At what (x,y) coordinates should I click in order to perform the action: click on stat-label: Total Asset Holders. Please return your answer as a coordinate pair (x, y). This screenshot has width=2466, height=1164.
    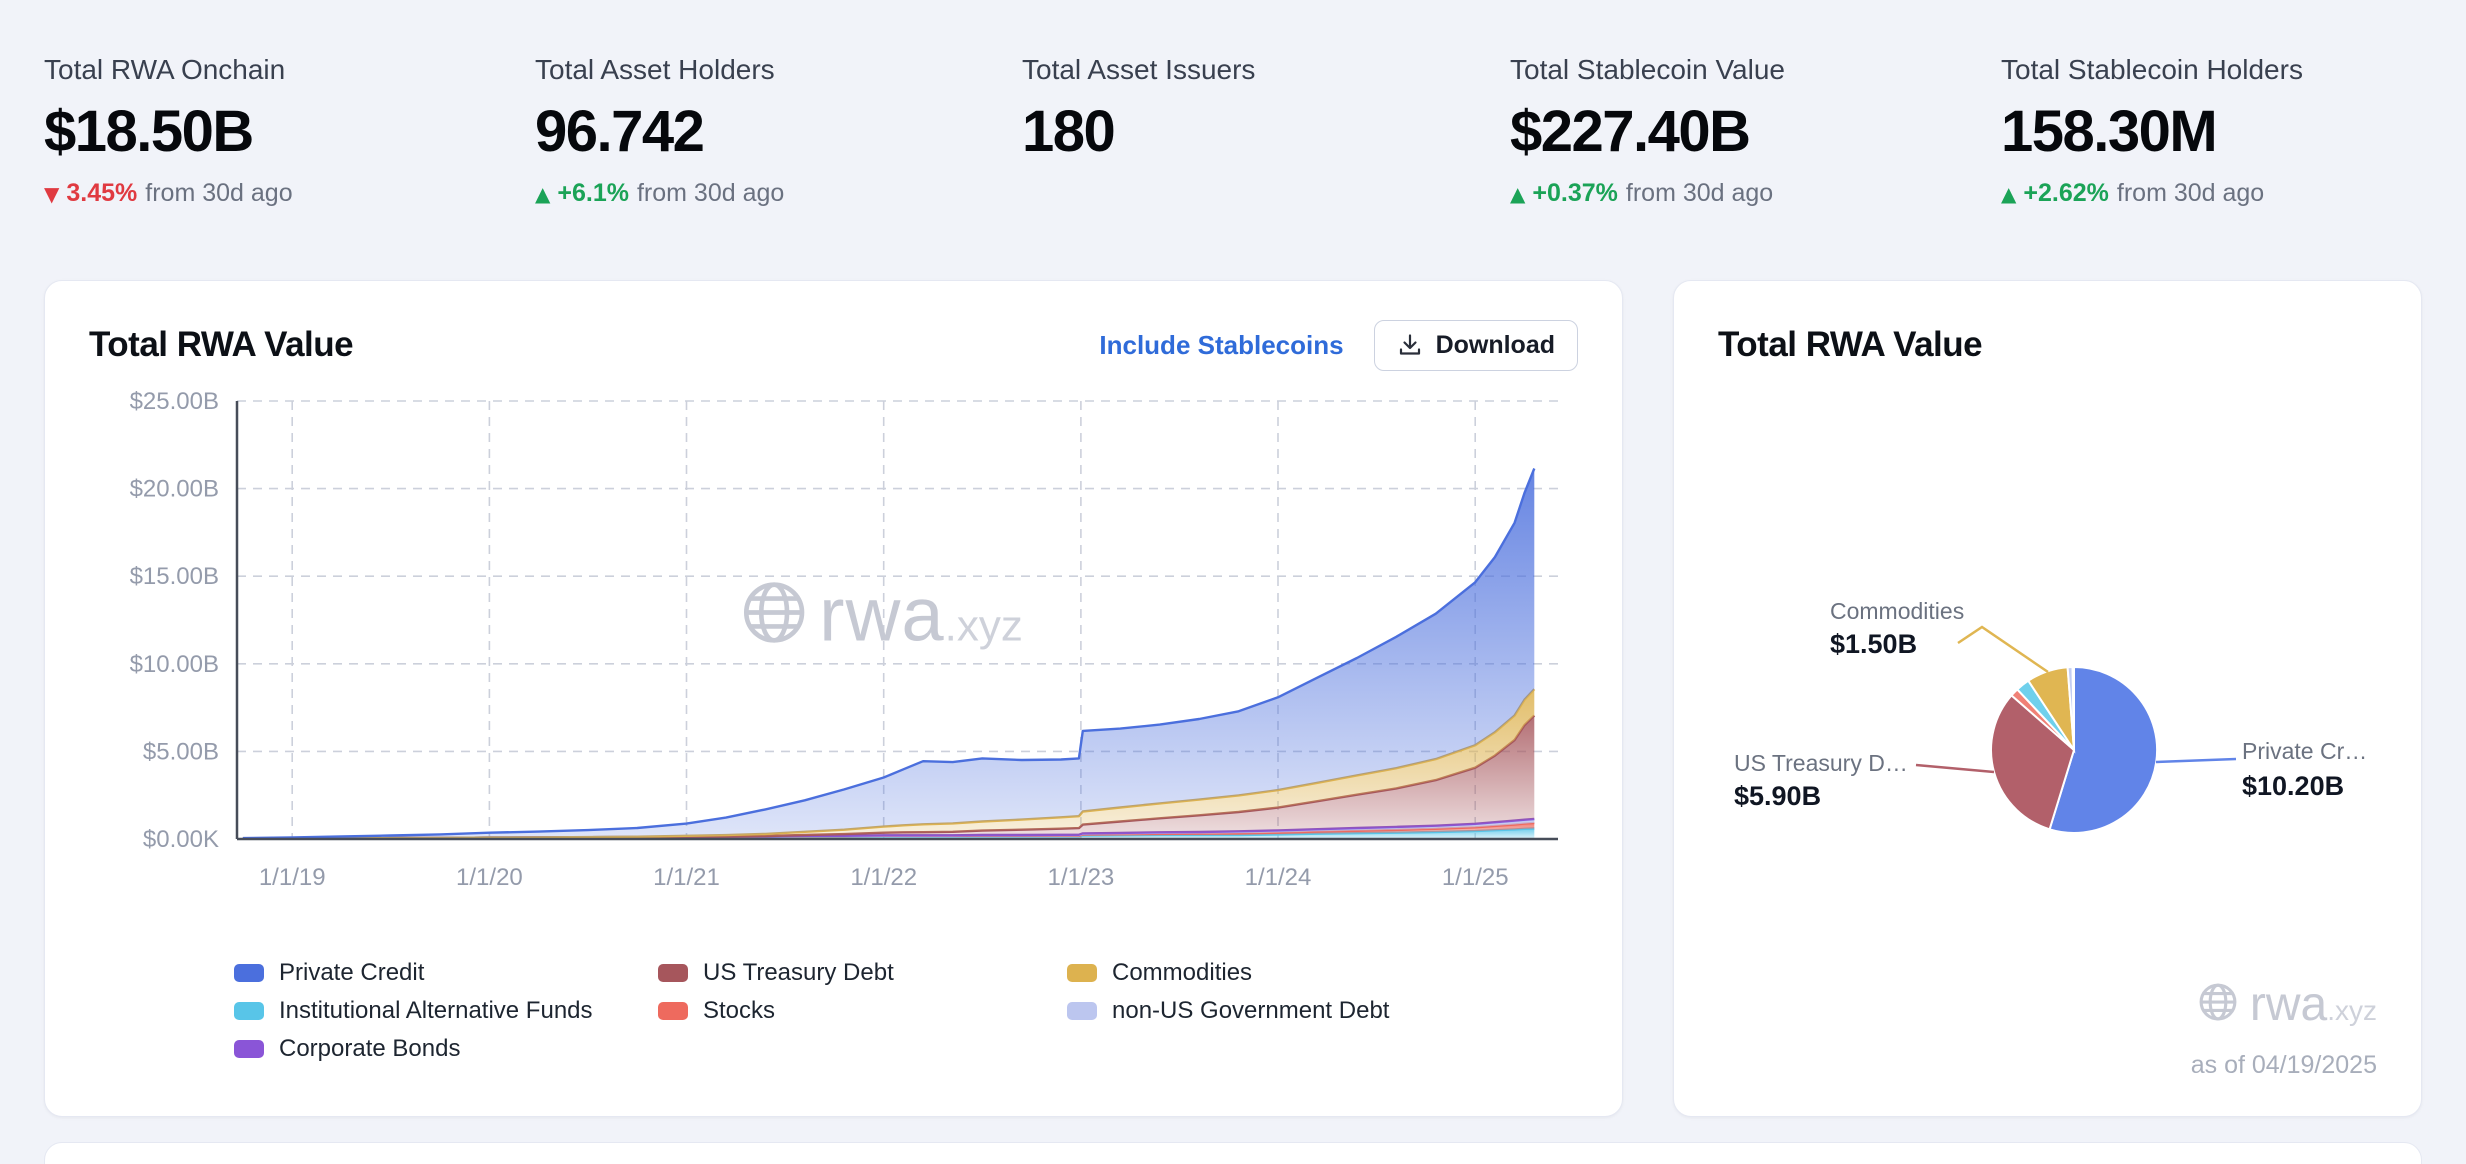
    Looking at the image, I should click on (655, 69).